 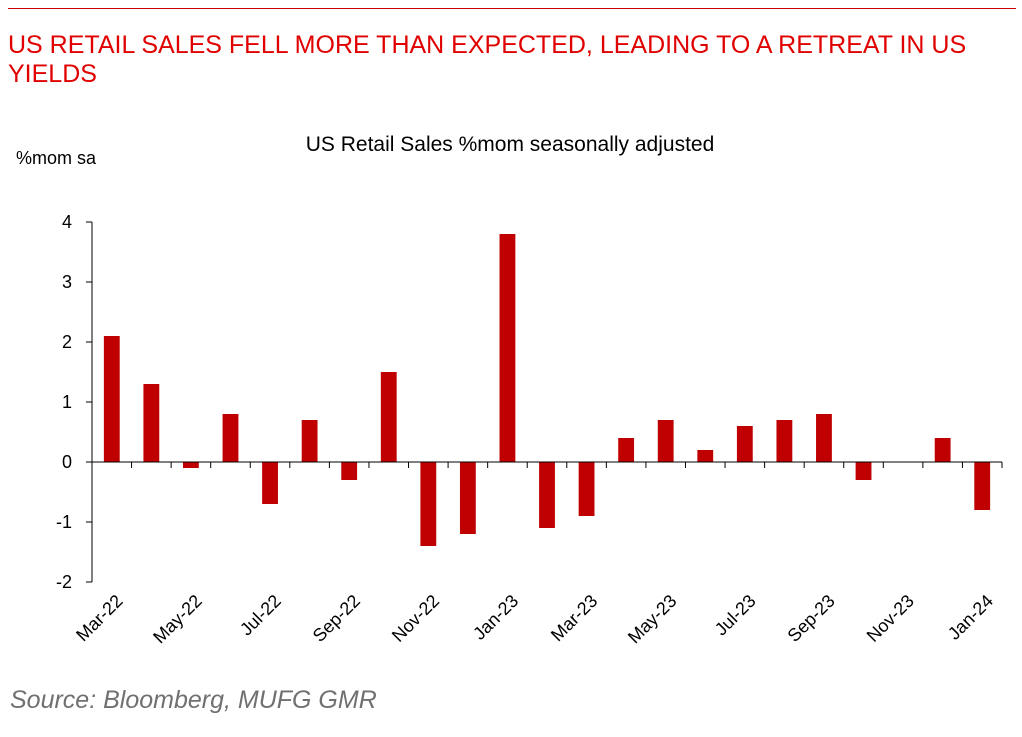 What do you see at coordinates (652, 619) in the screenshot?
I see `x-tick-label: May-23` at bounding box center [652, 619].